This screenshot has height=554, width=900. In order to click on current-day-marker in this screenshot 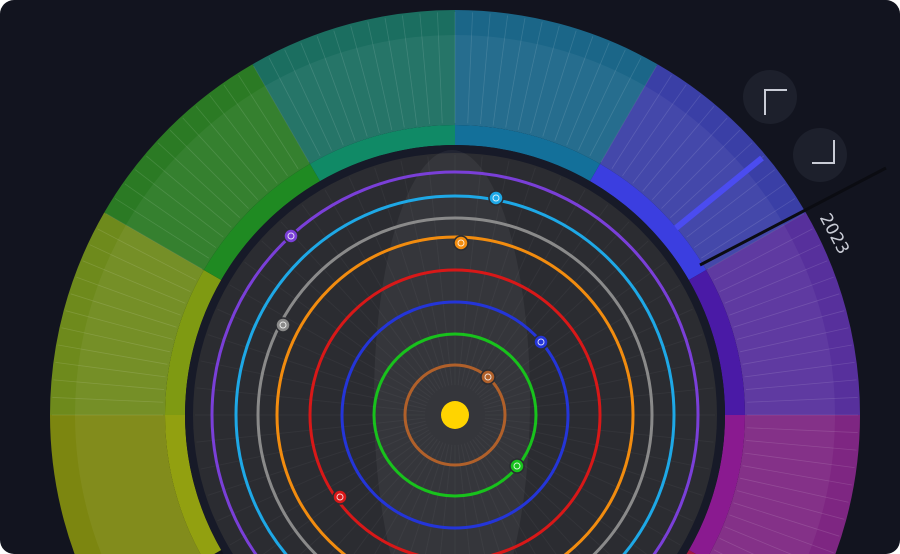, I will do `click(719, 193)`.